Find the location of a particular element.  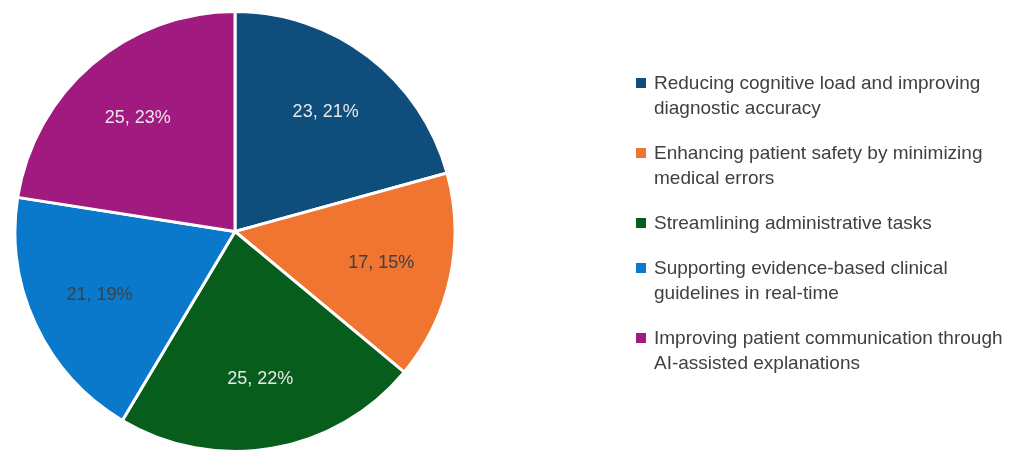

legend-label: Supporting evidence-based clinical guidelines in real-time is located at coordinates (801, 280).